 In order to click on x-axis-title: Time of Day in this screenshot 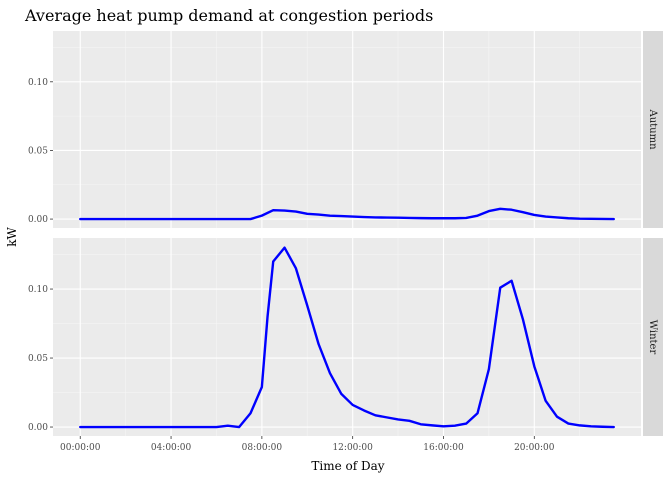, I will do `click(347, 466)`.